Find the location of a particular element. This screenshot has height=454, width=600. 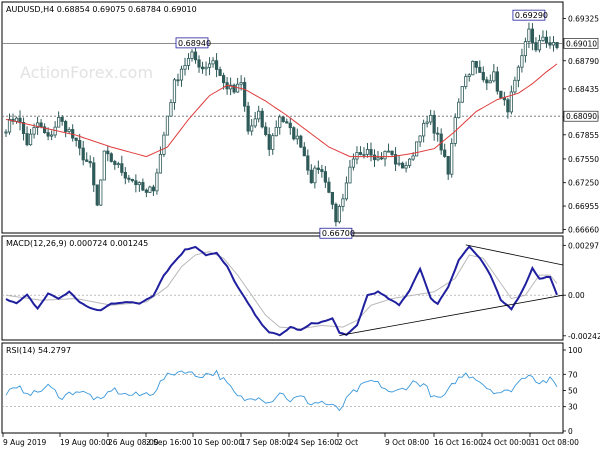

x-axis-label: 10 Sep 00:00 is located at coordinates (218, 442).